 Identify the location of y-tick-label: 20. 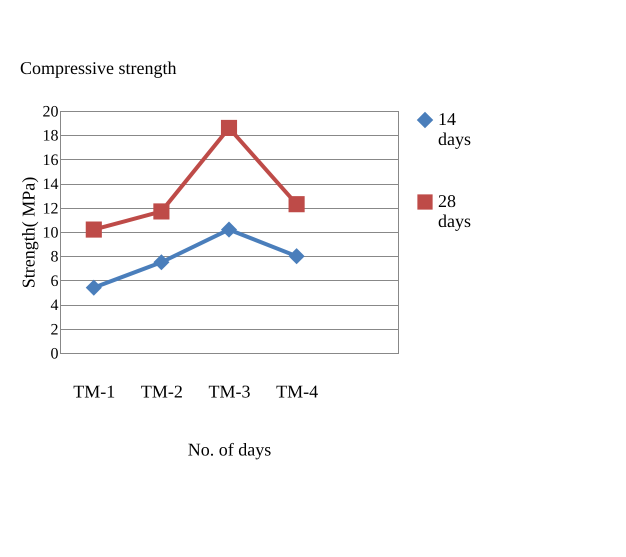
(50, 112).